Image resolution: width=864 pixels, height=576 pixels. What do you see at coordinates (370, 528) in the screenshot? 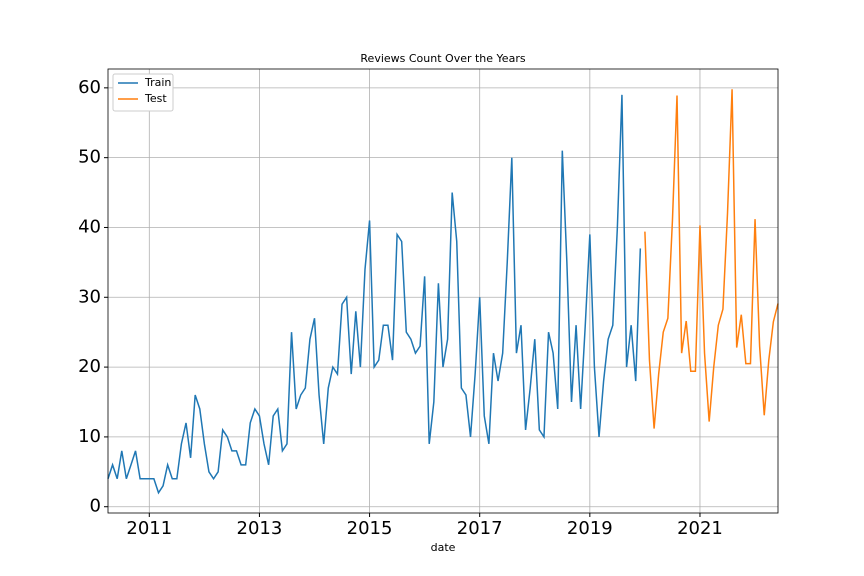
I see `x-tick-label: 2015` at bounding box center [370, 528].